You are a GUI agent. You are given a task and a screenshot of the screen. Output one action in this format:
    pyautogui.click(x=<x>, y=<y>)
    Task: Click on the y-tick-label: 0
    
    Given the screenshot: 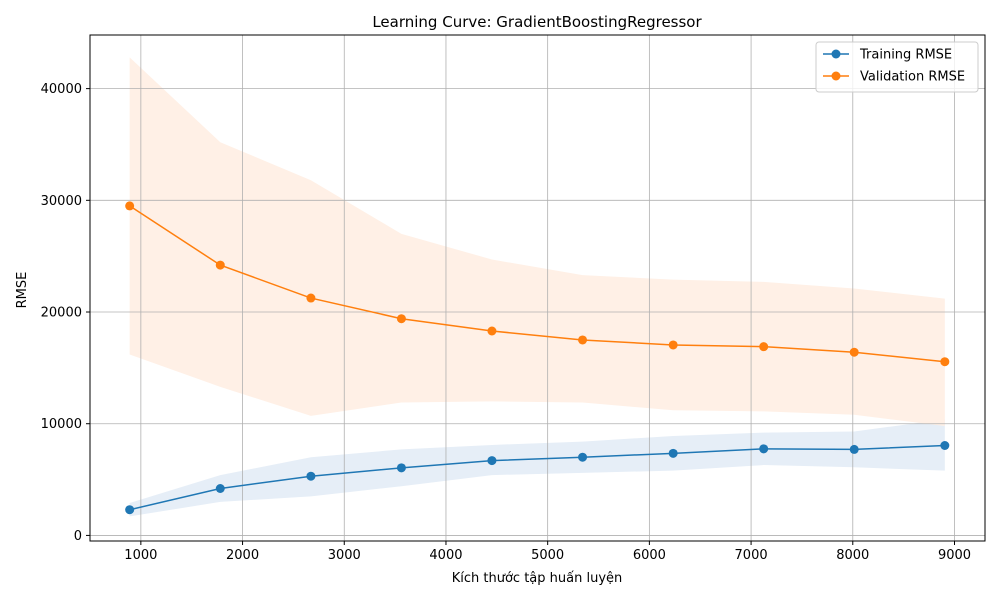 What is the action you would take?
    pyautogui.click(x=78, y=536)
    